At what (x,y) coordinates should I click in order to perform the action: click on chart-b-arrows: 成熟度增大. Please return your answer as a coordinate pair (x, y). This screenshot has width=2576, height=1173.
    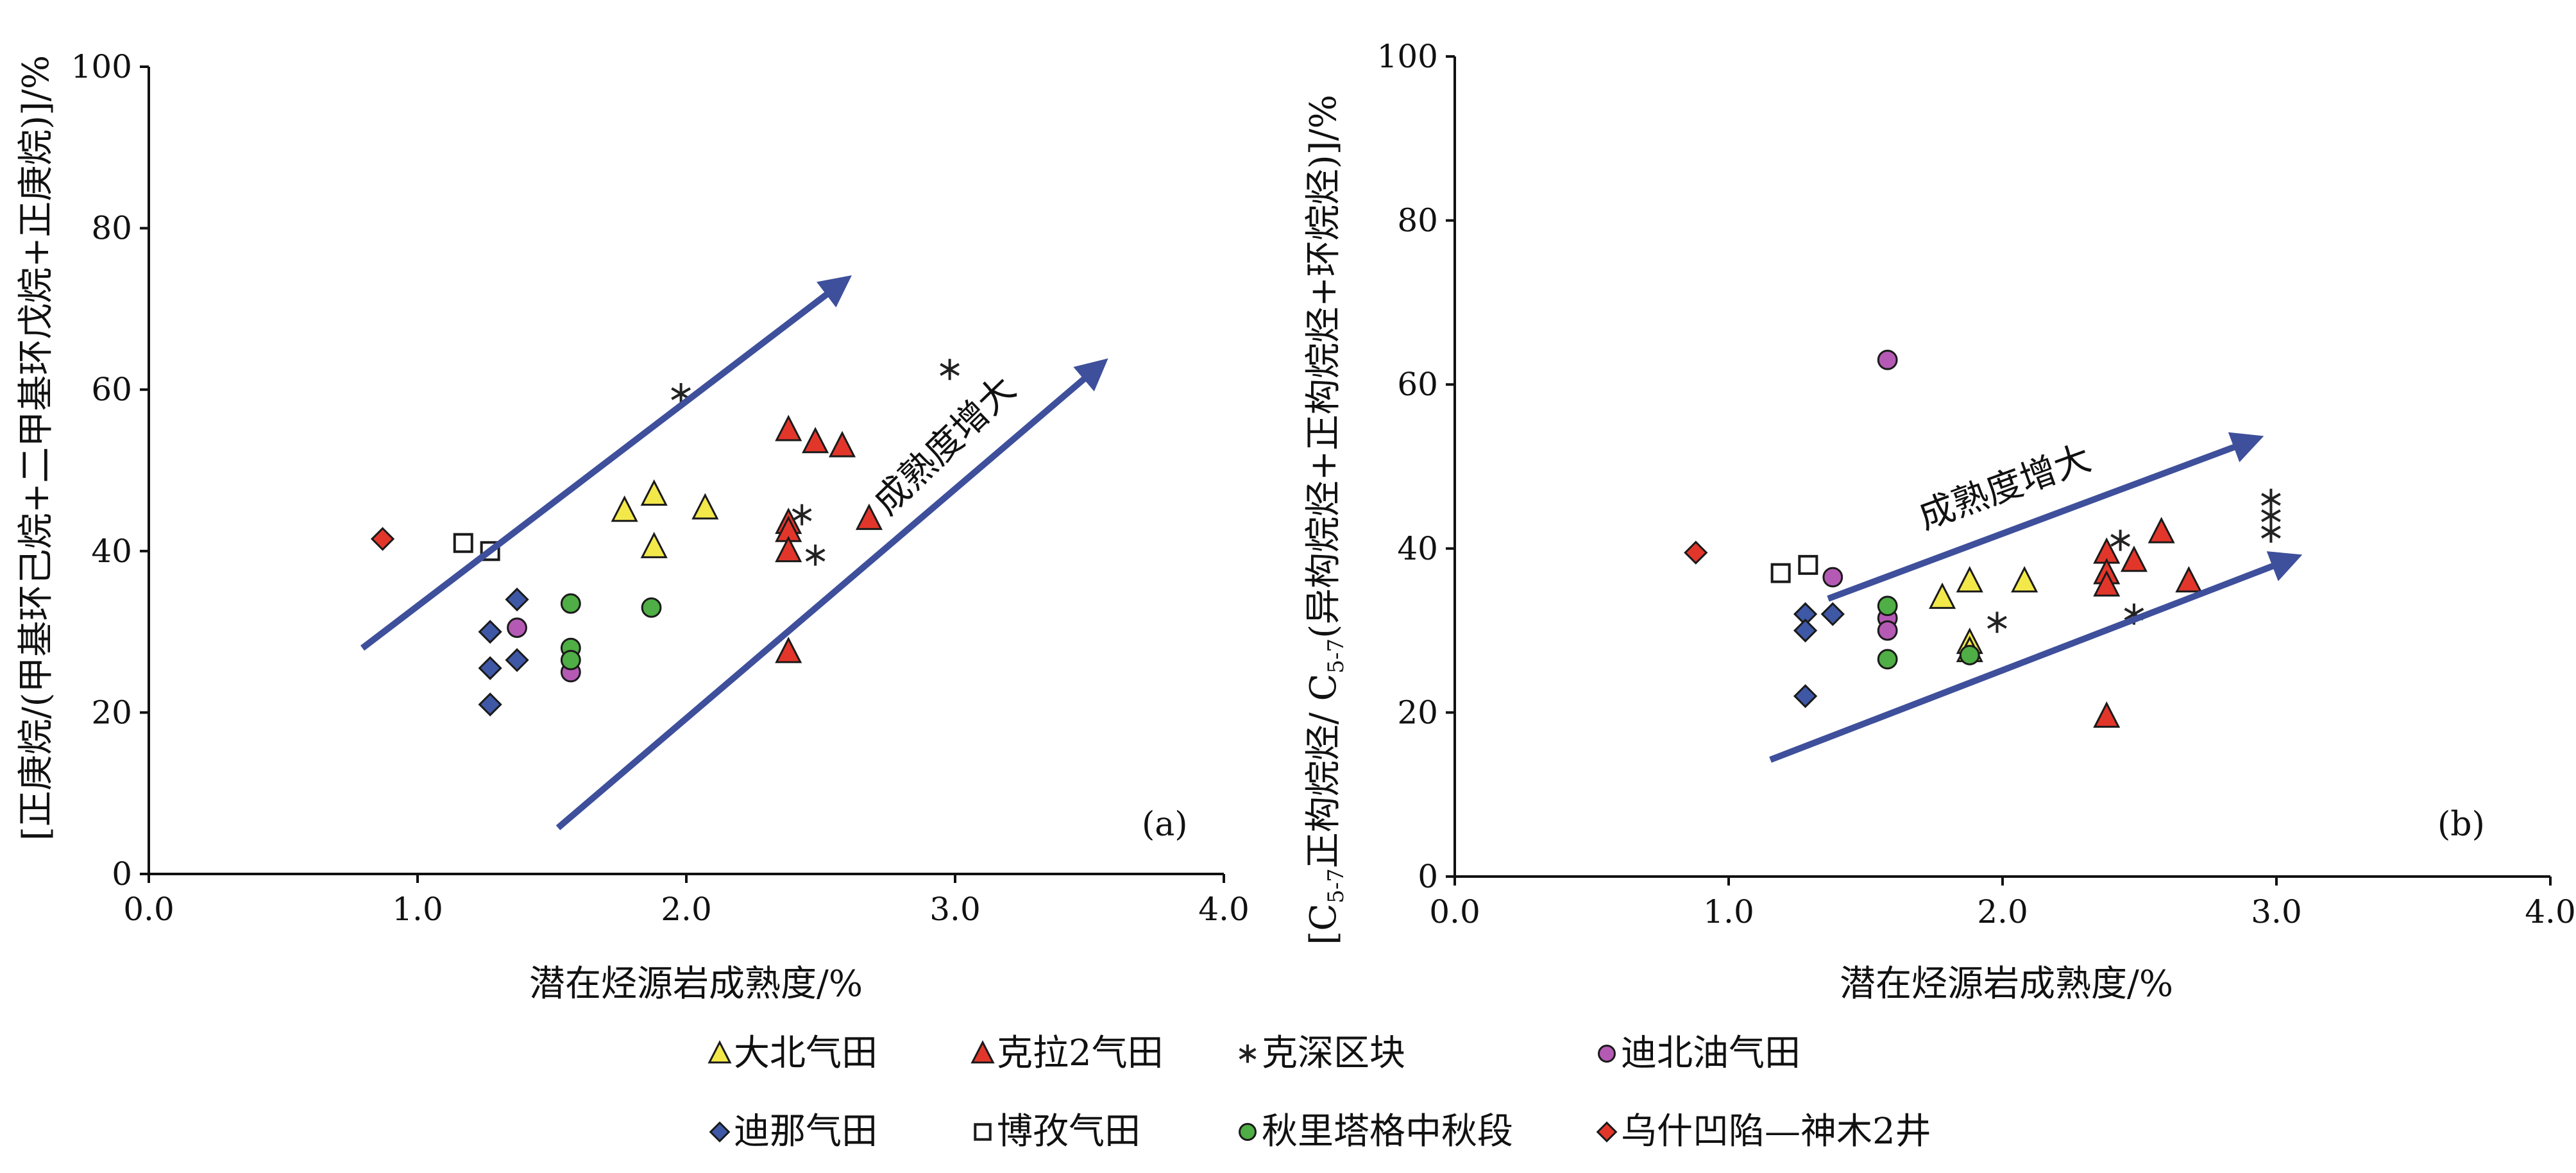
    Looking at the image, I should click on (2036, 597).